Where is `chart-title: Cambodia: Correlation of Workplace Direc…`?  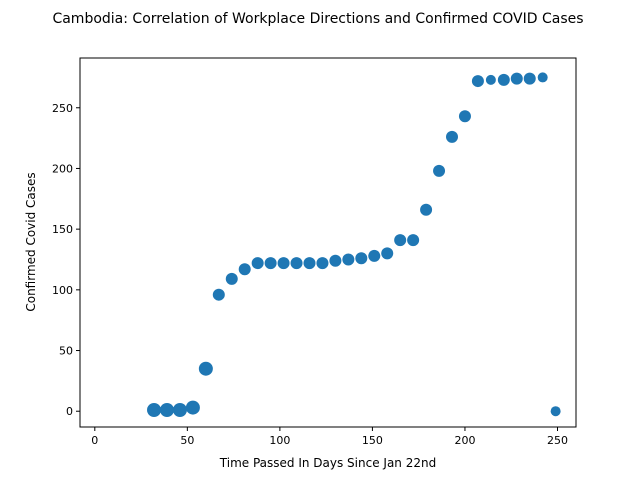
chart-title: Cambodia: Correlation of Workplace Direc… is located at coordinates (317, 19).